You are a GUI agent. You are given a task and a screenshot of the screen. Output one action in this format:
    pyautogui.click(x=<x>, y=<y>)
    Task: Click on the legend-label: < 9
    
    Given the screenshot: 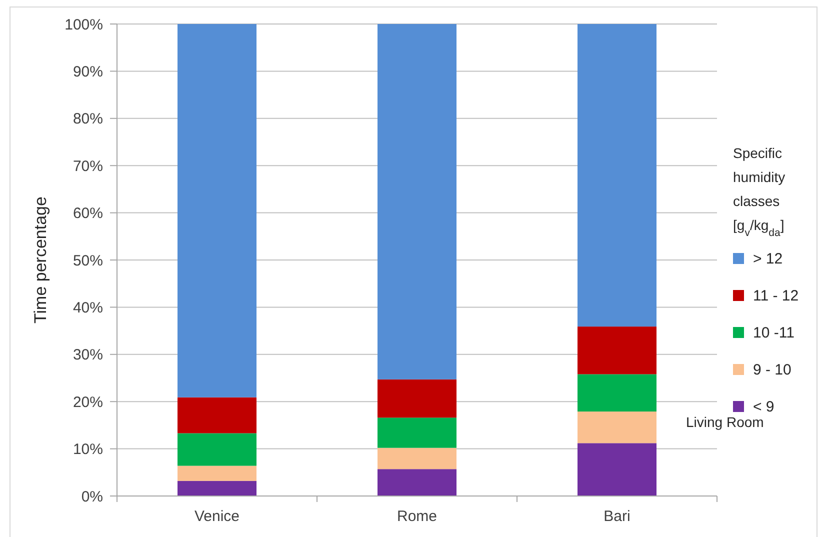 What is the action you would take?
    pyautogui.click(x=763, y=407)
    